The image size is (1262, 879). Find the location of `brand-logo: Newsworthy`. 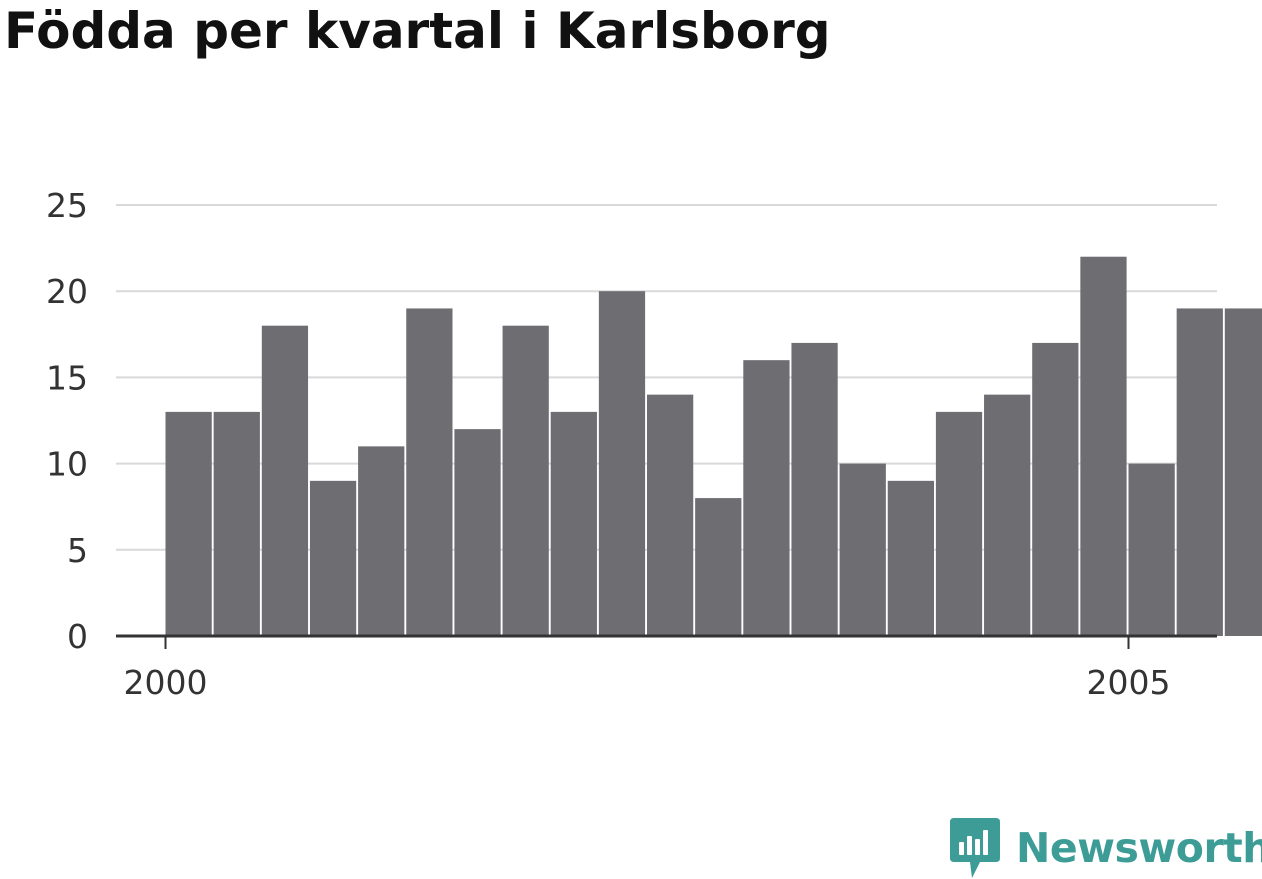

brand-logo: Newsworthy is located at coordinates (1106, 848).